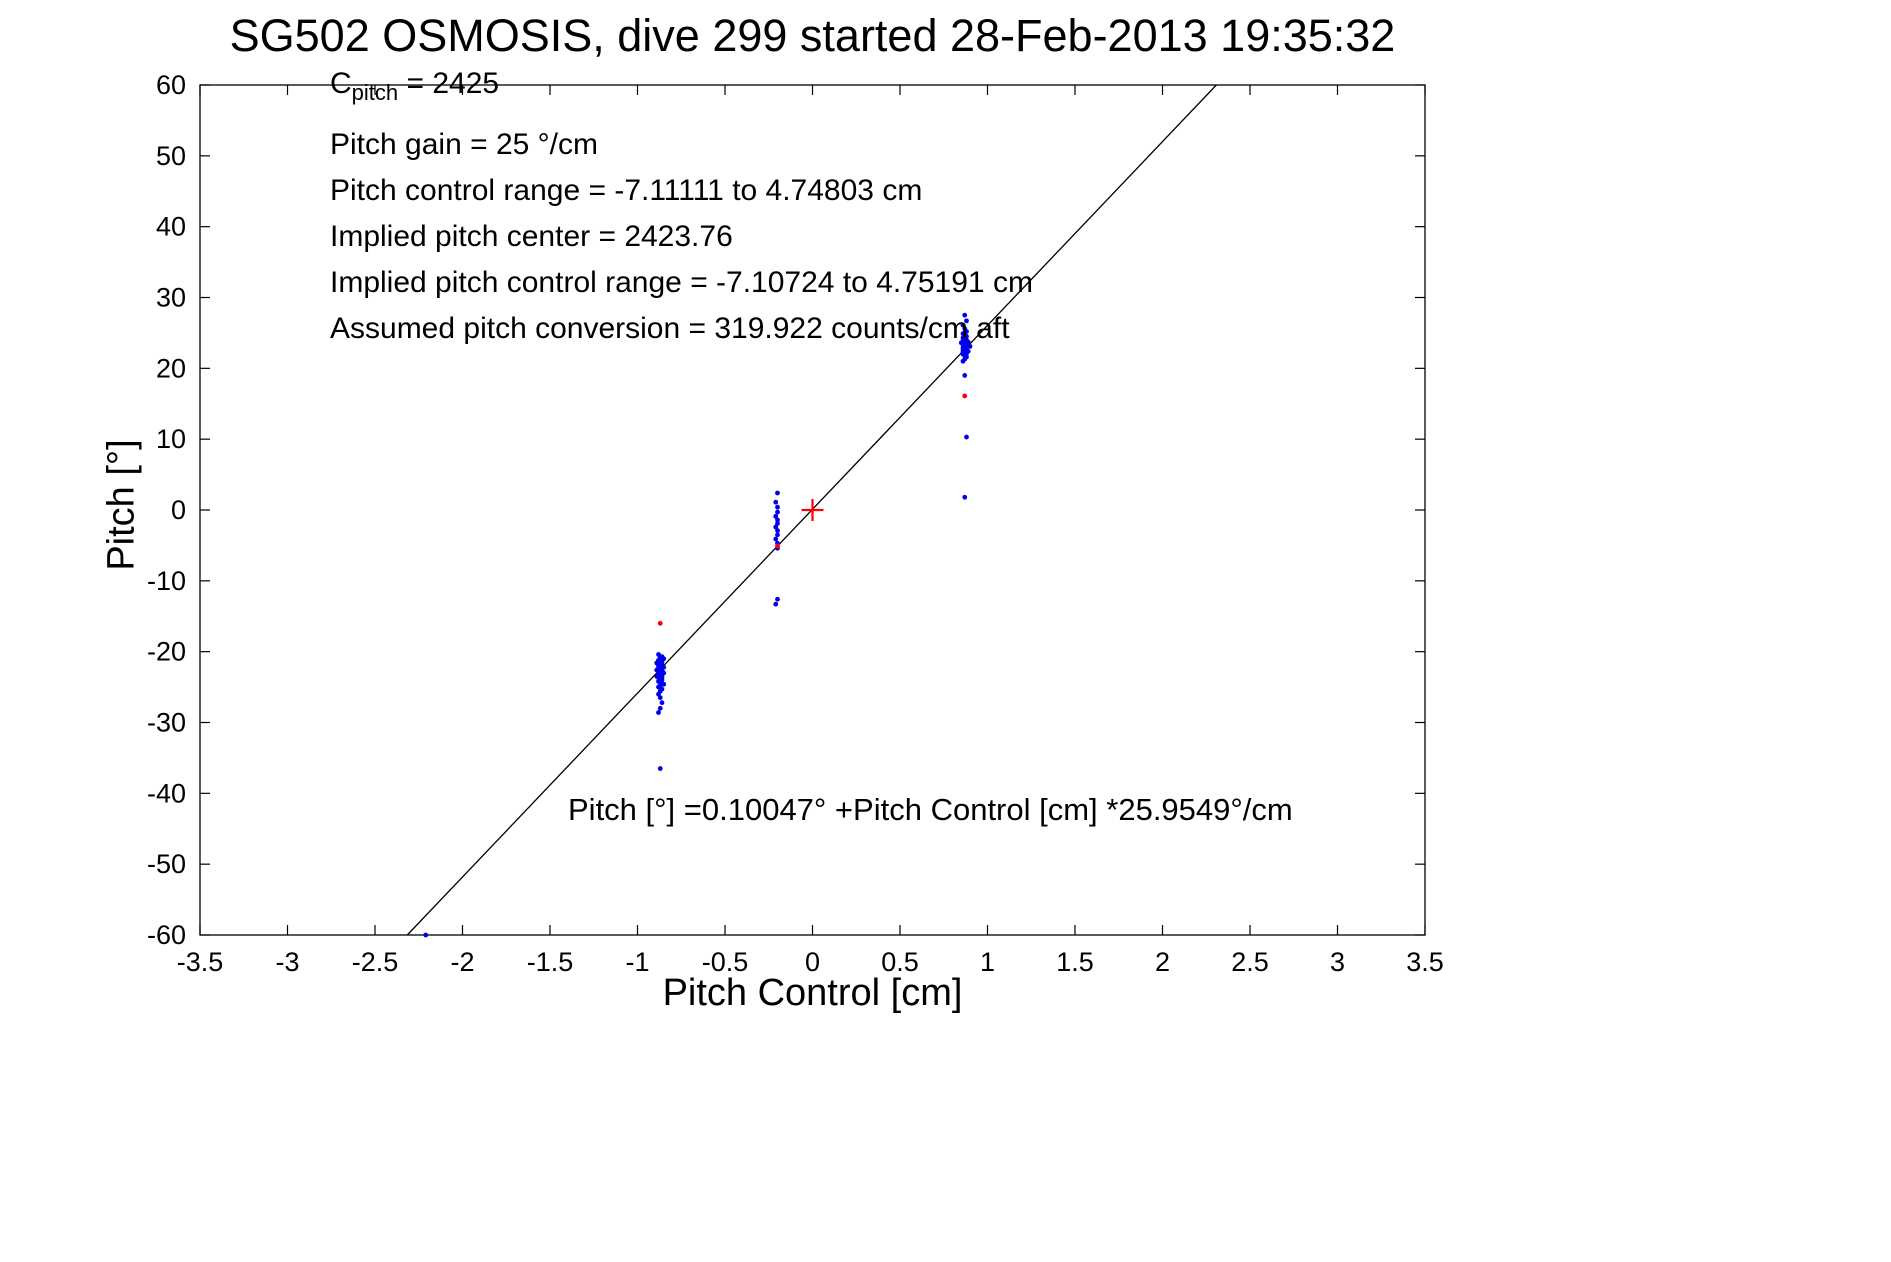 This screenshot has width=1891, height=1262. I want to click on y-tick-label: 30, so click(171, 298).